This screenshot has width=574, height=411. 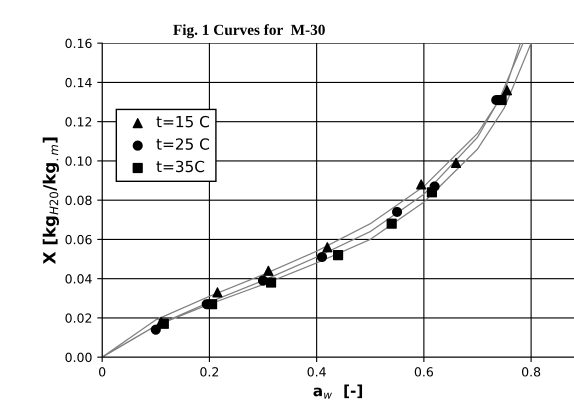 I want to click on y-tick-label: 0.04, so click(x=78, y=279).